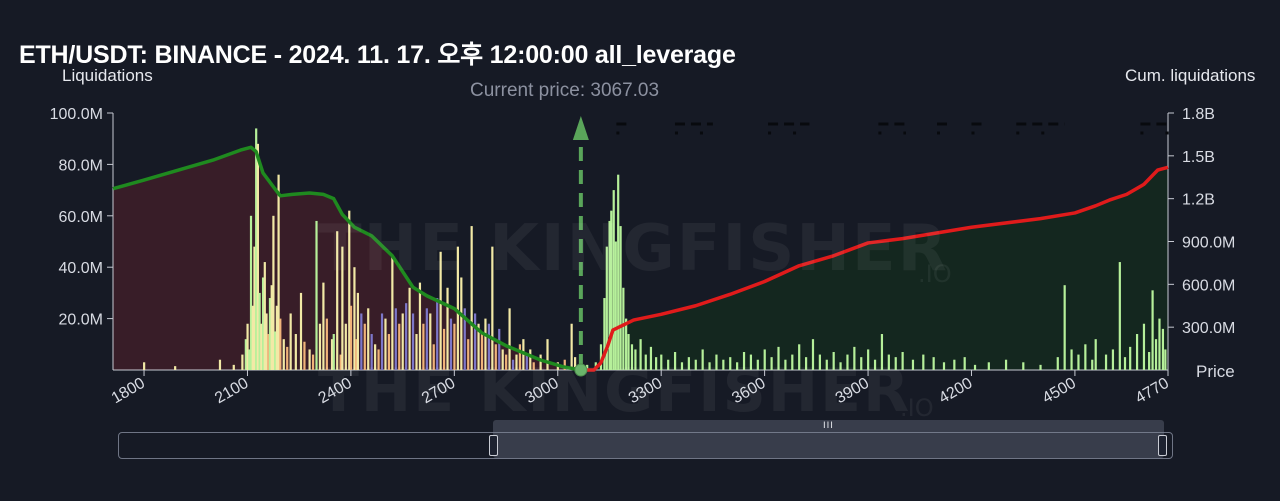 The height and width of the screenshot is (501, 1280). I want to click on x-axis-title: Price, so click(1215, 371).